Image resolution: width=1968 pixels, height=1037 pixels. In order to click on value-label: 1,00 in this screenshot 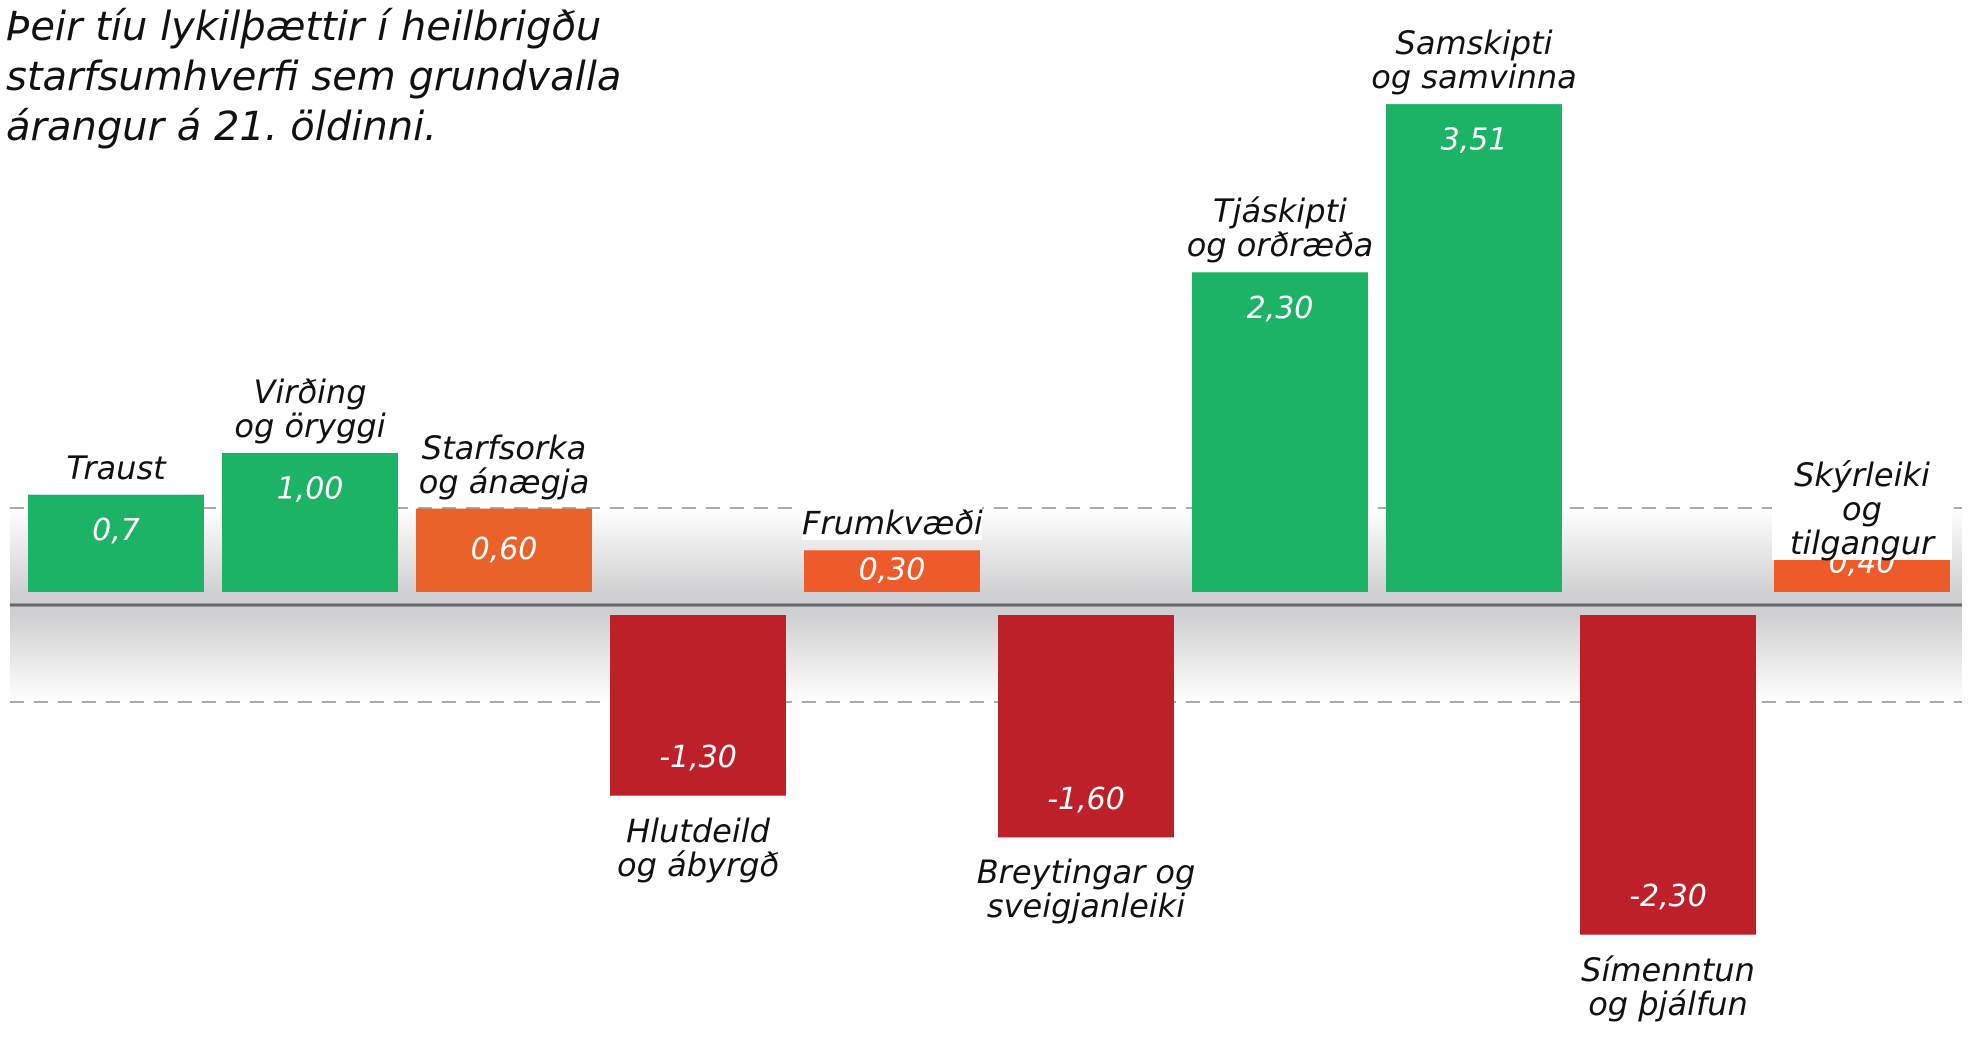, I will do `click(310, 489)`.